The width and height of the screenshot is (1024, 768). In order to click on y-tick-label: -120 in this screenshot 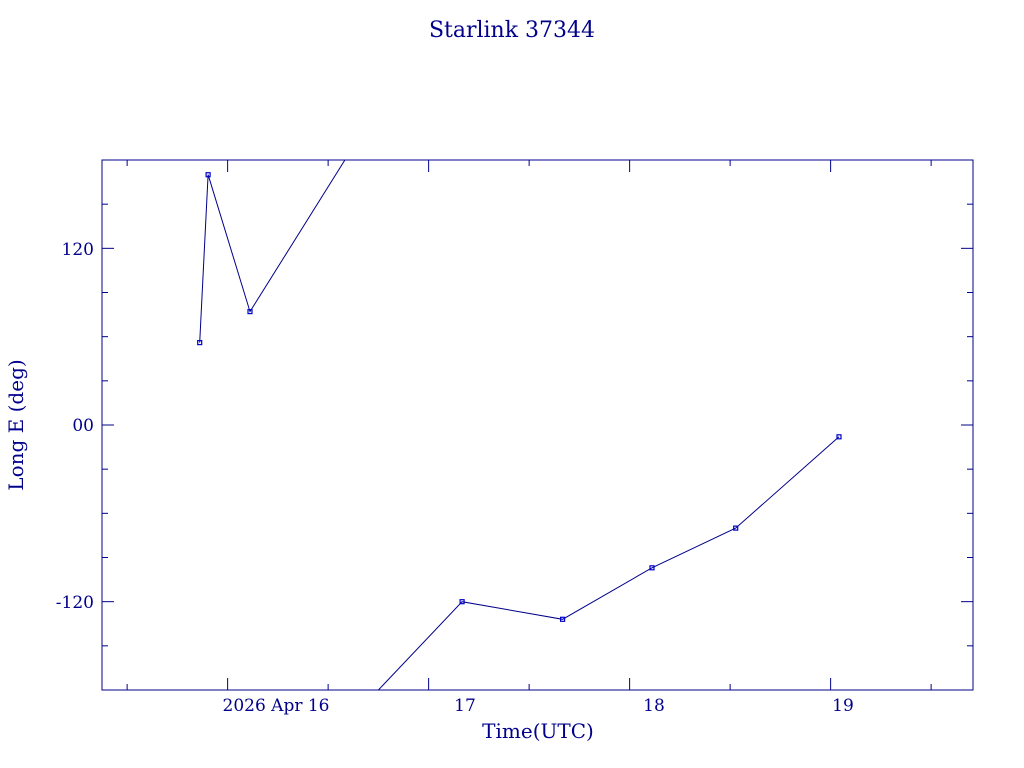, I will do `click(75, 603)`.